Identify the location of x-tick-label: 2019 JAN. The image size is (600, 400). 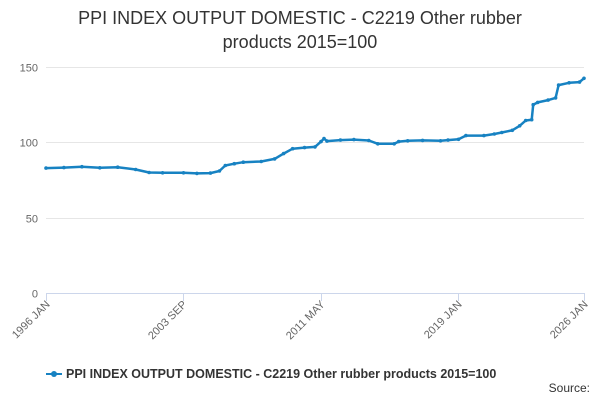
(443, 320).